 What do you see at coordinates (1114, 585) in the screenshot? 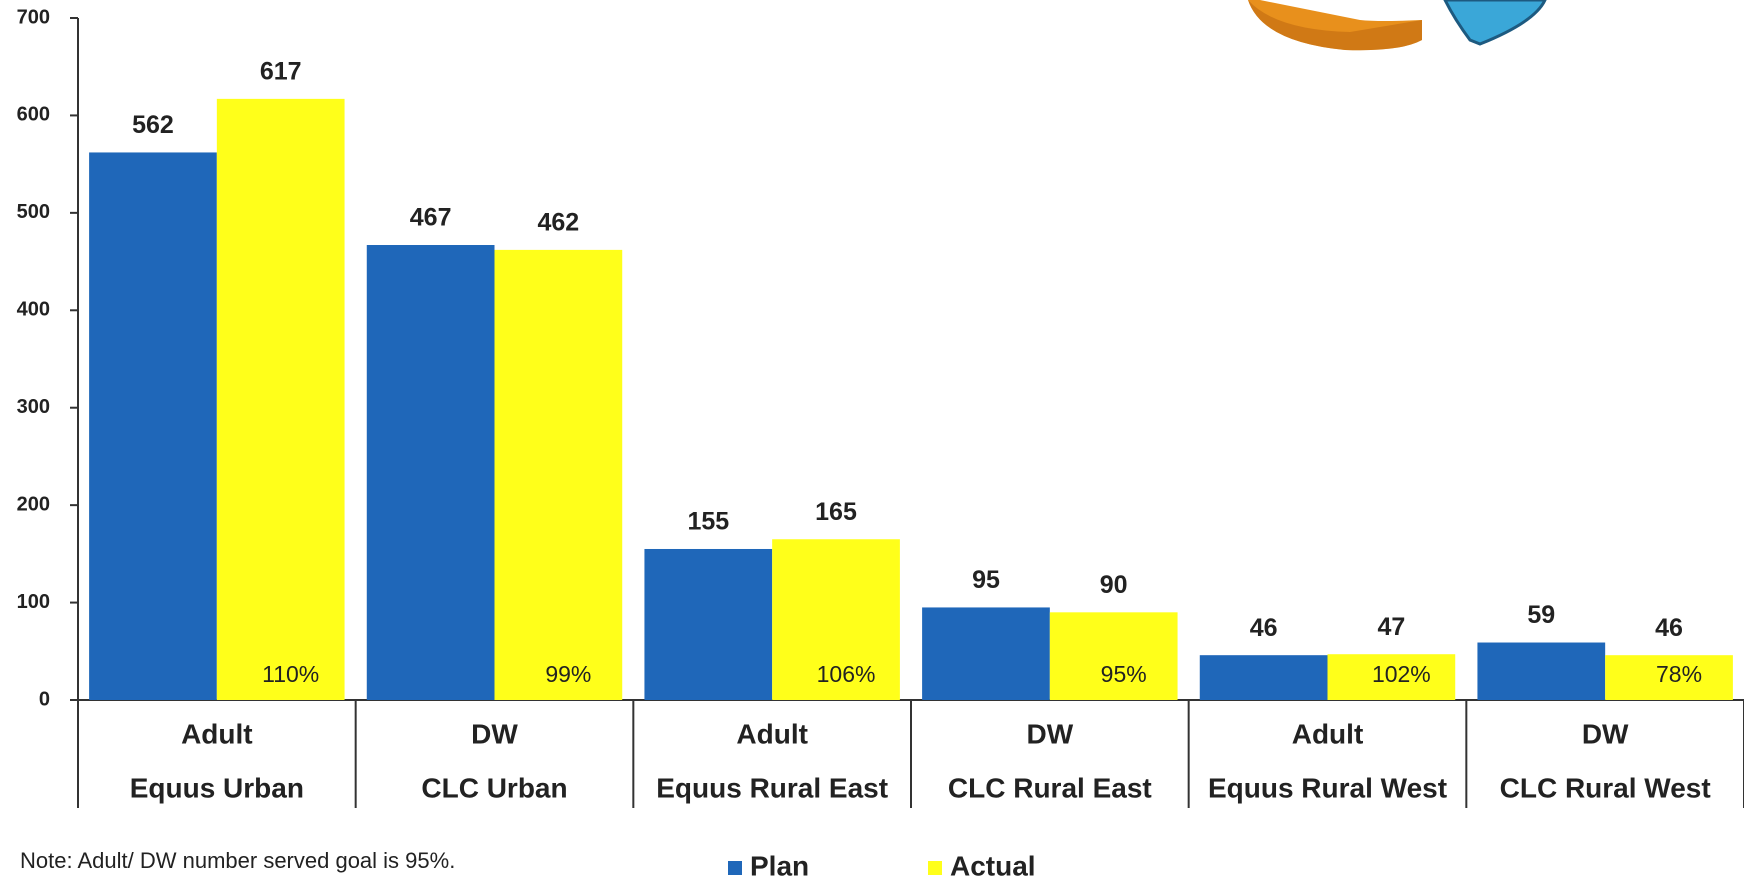
I see `data-label: 90` at bounding box center [1114, 585].